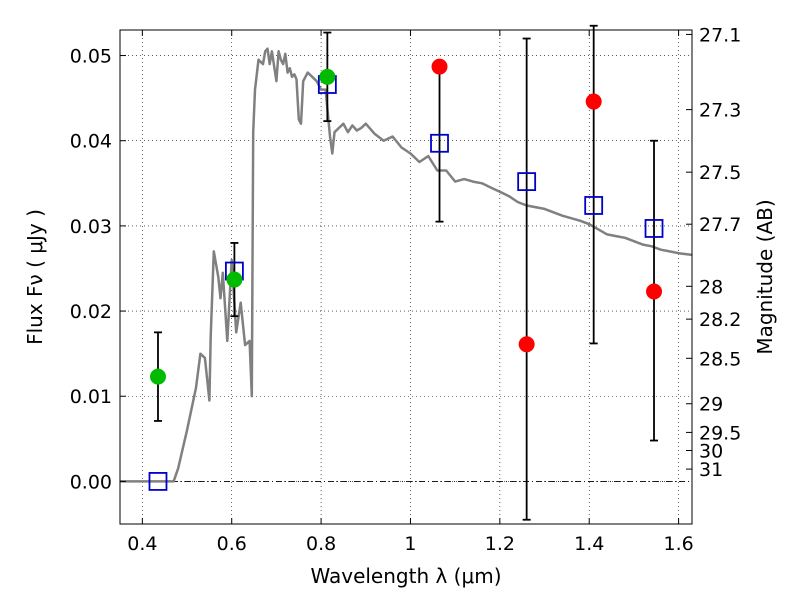 The image size is (800, 600). I want to click on x-tick-label: 0.6, so click(232, 544).